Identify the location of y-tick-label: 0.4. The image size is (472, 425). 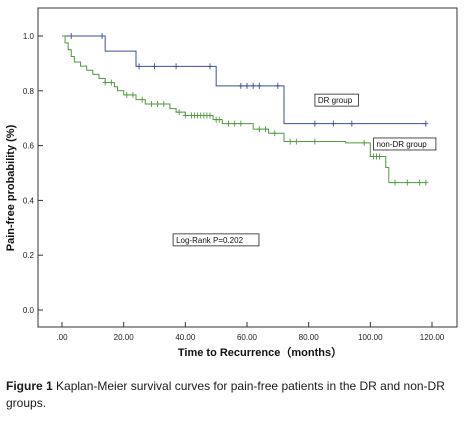
(29, 200).